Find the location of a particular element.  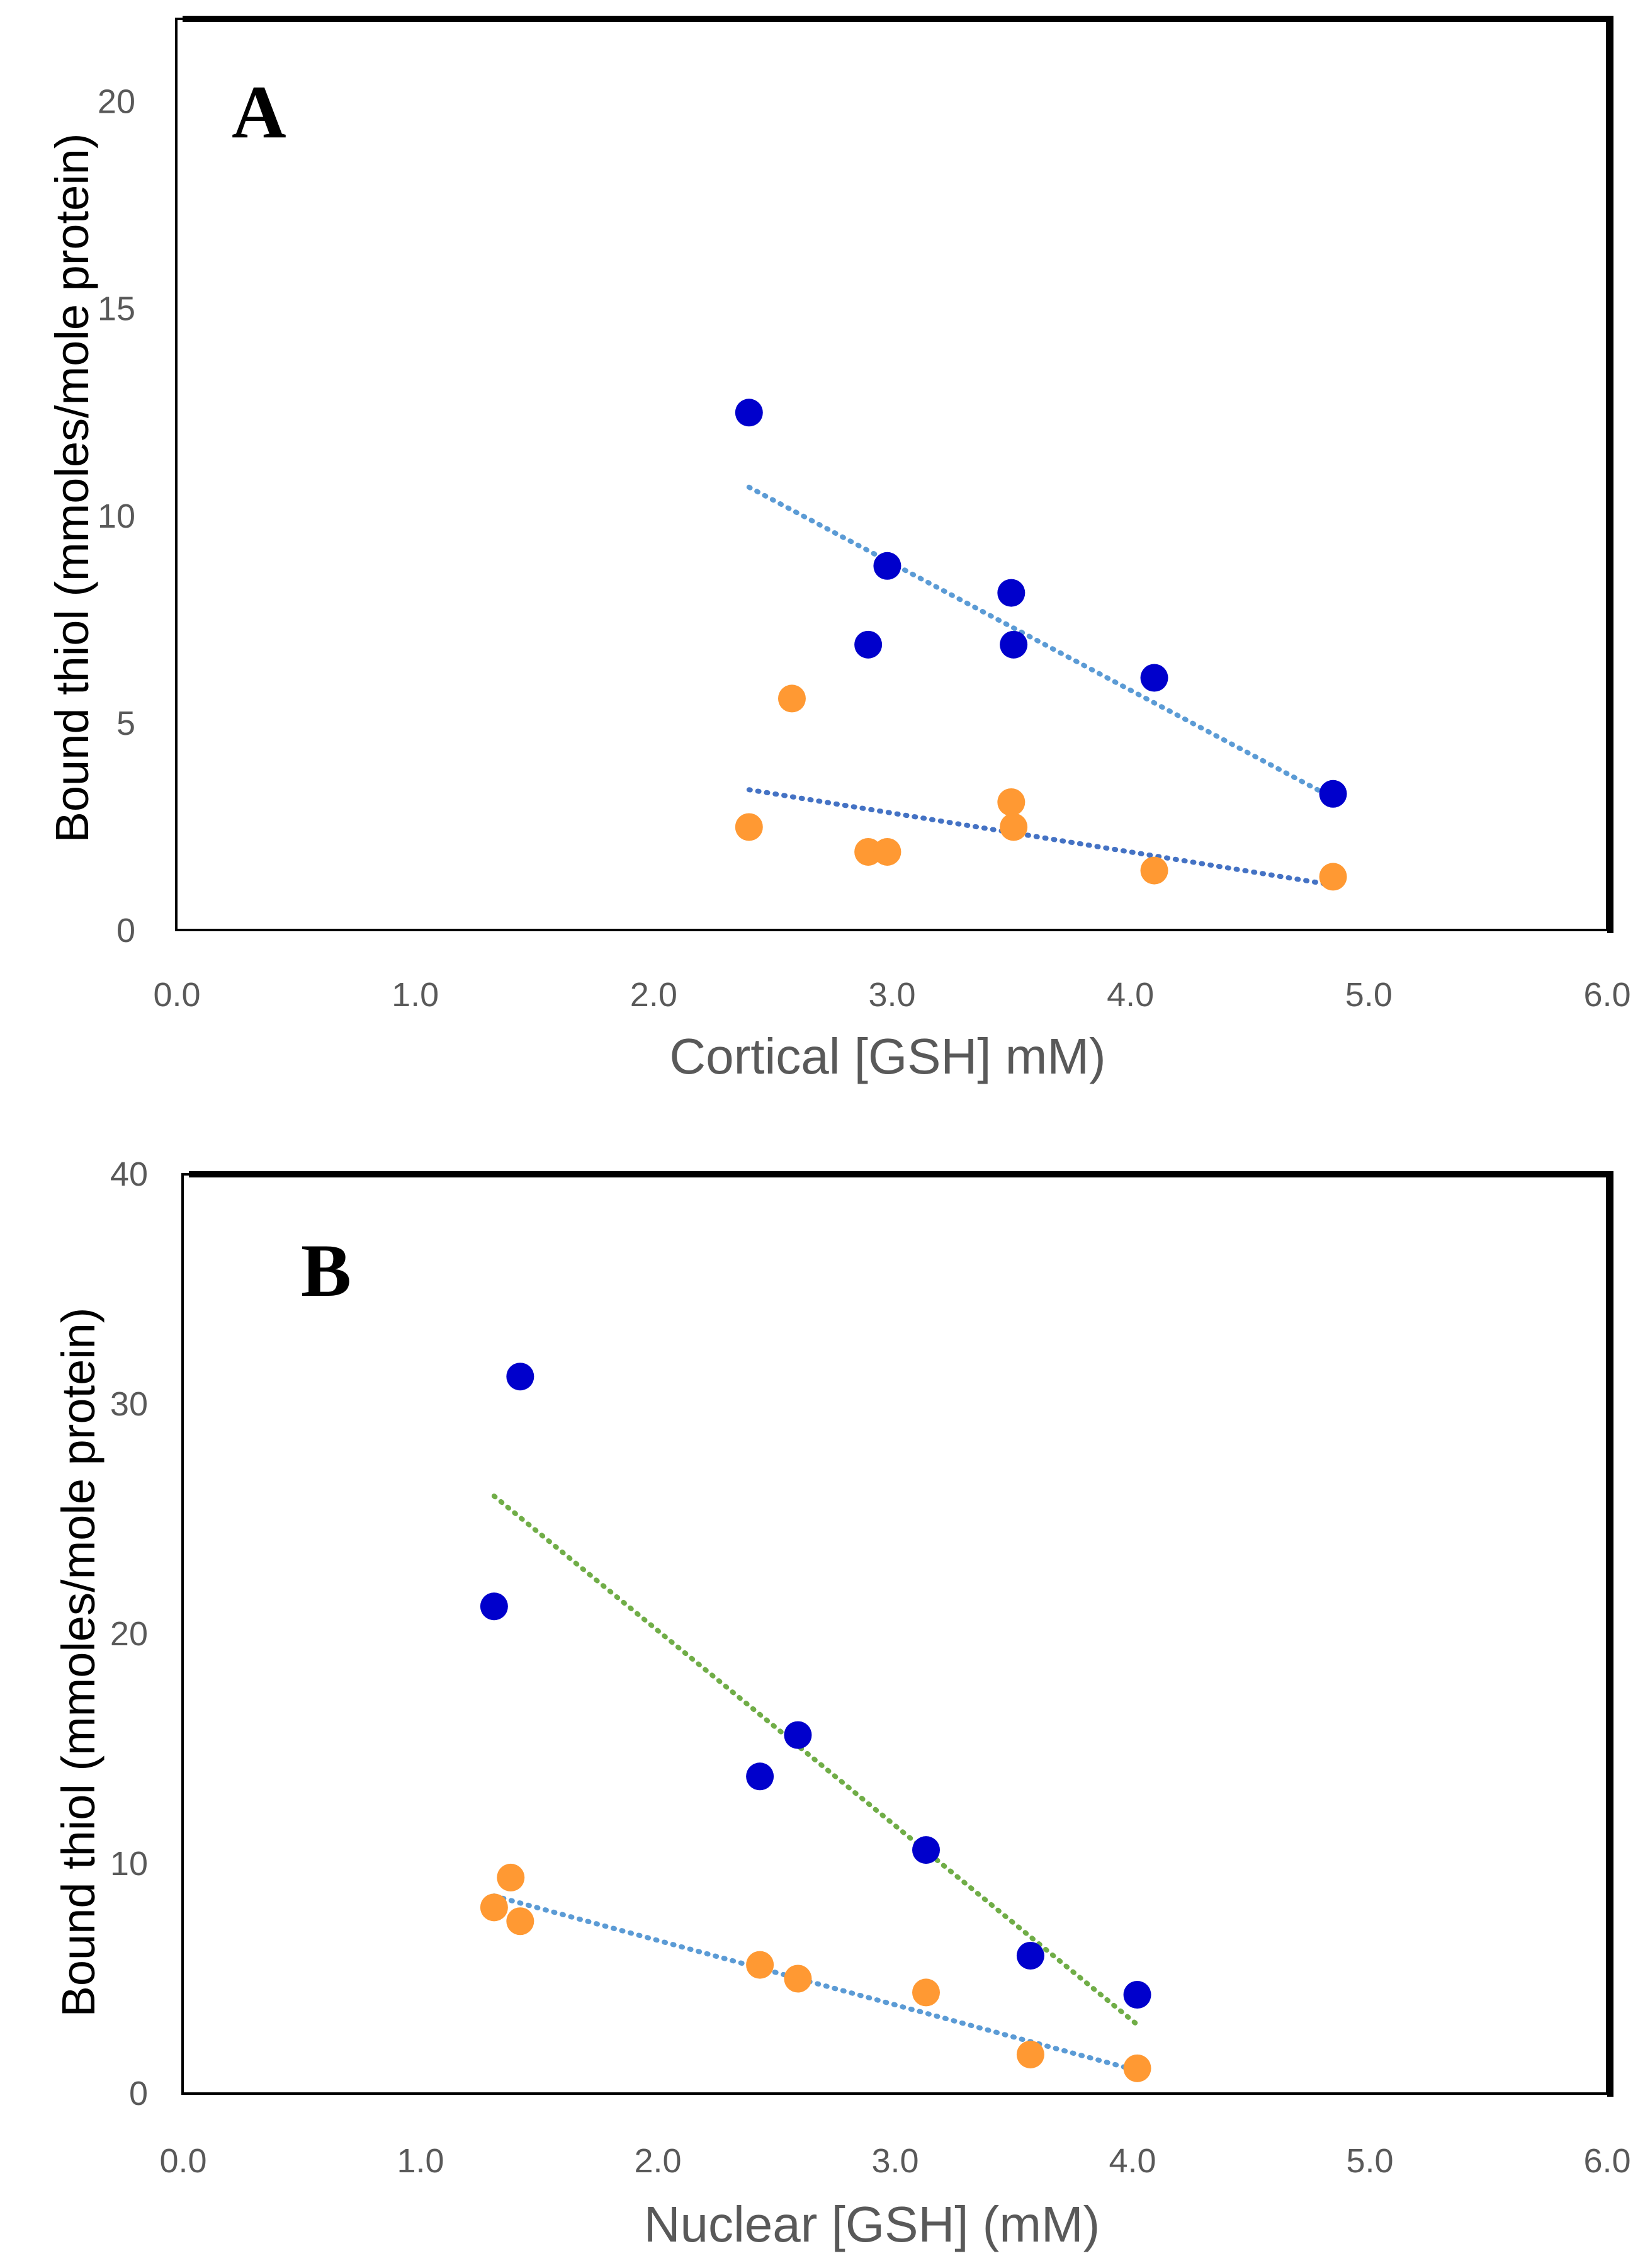

y-tick-labels: 0 10 20 30 40 is located at coordinates (129, 1634).